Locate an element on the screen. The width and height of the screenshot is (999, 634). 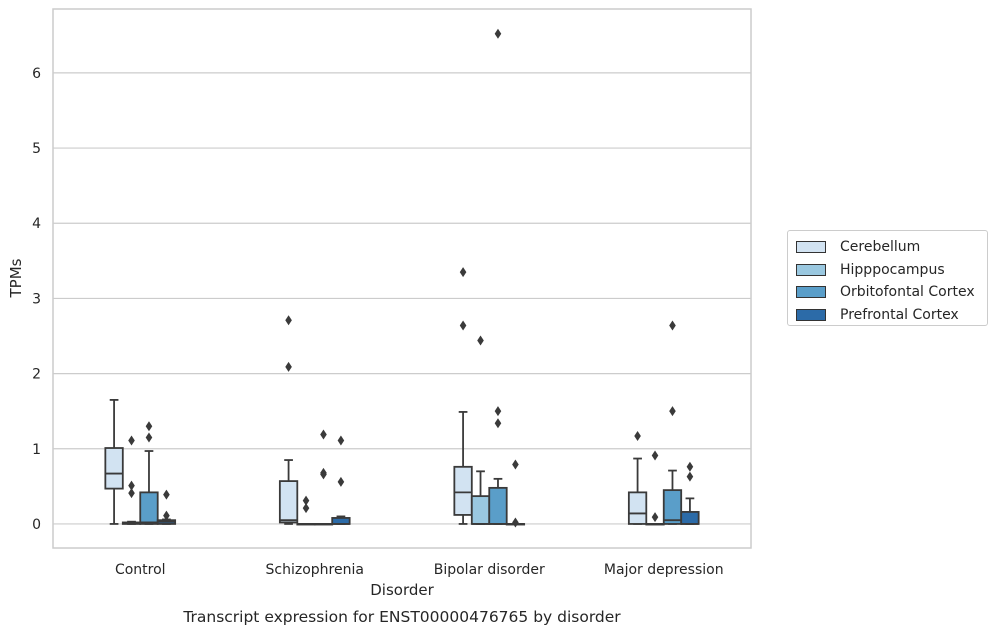
y-tick-label: 5 is located at coordinates (36, 149).